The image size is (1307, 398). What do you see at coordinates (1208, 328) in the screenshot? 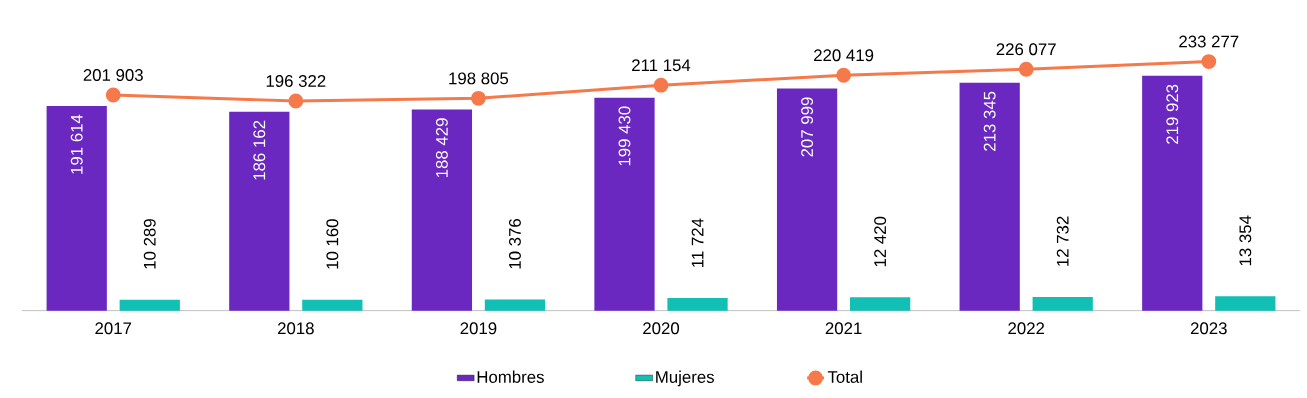
I see `x-tick-label: 2023` at bounding box center [1208, 328].